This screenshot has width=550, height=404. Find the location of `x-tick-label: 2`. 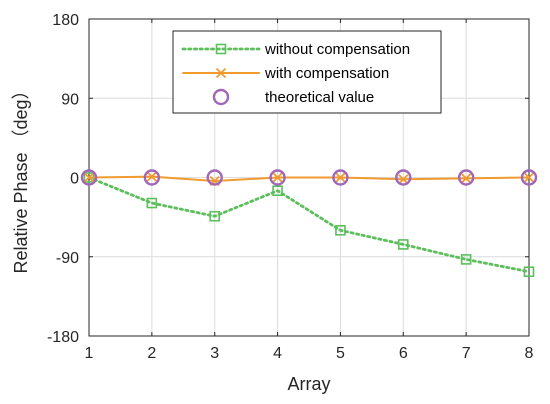

x-tick-label: 2 is located at coordinates (151, 353).